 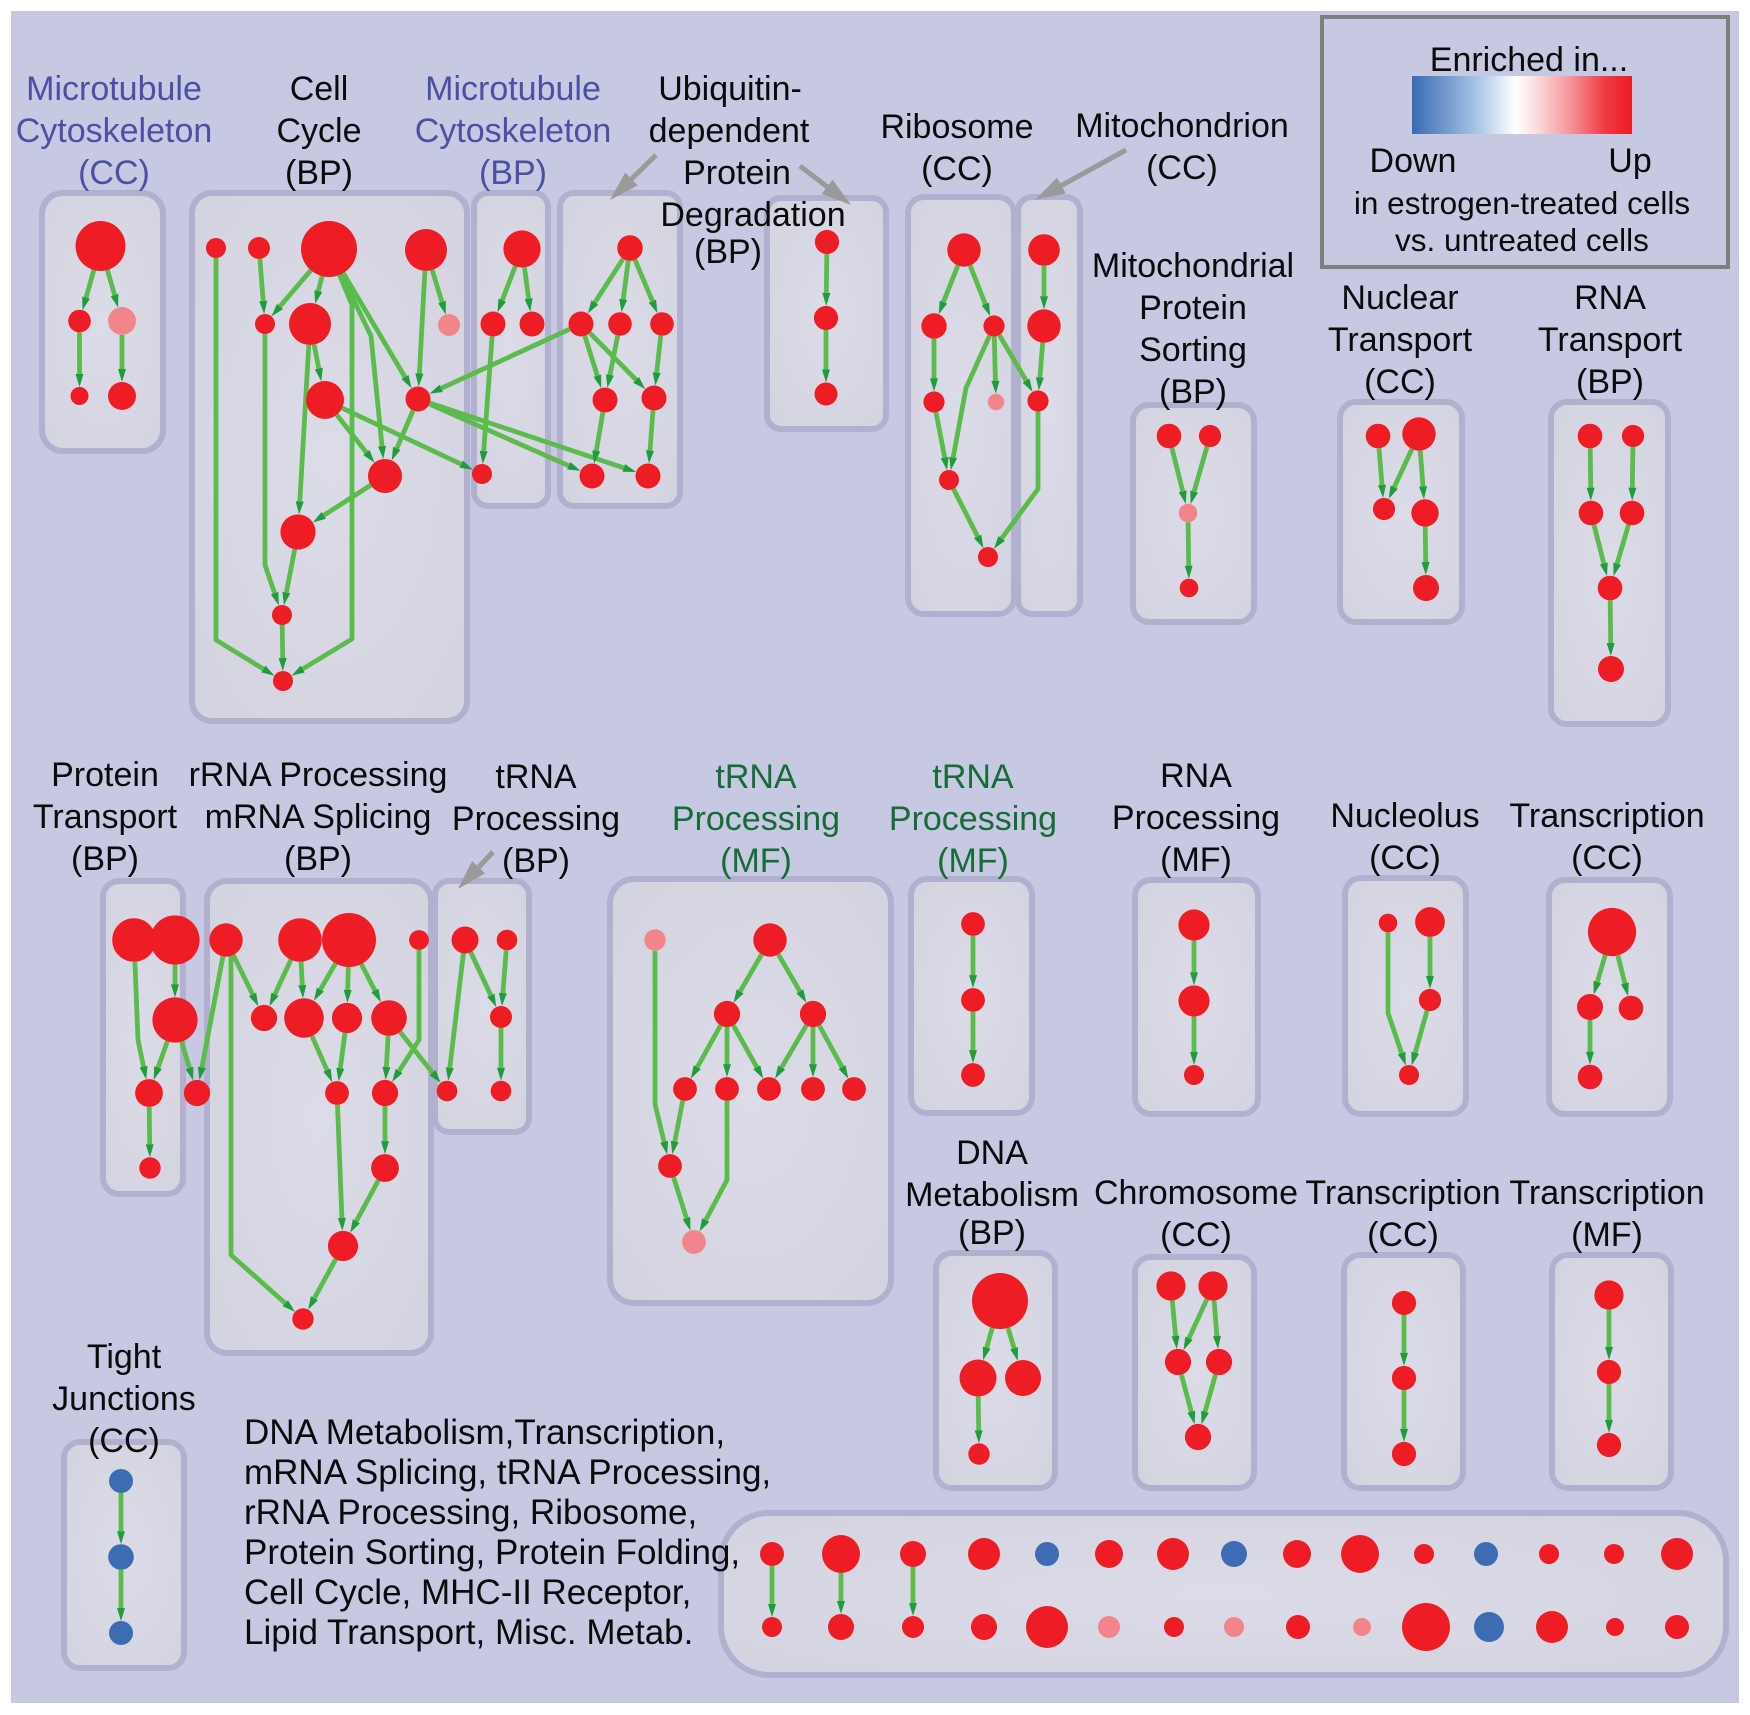 What do you see at coordinates (1522, 240) in the screenshot?
I see `svg-text: vs. untreated cells` at bounding box center [1522, 240].